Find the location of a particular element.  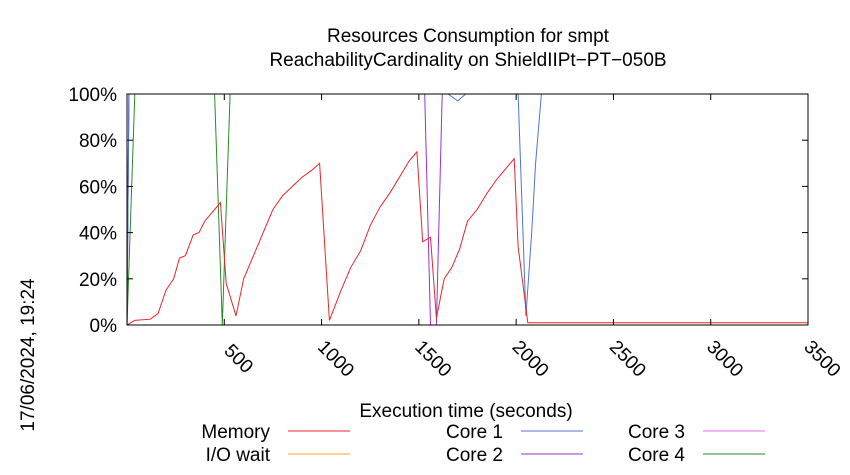

y-tick-label: 20% is located at coordinates (98, 280).